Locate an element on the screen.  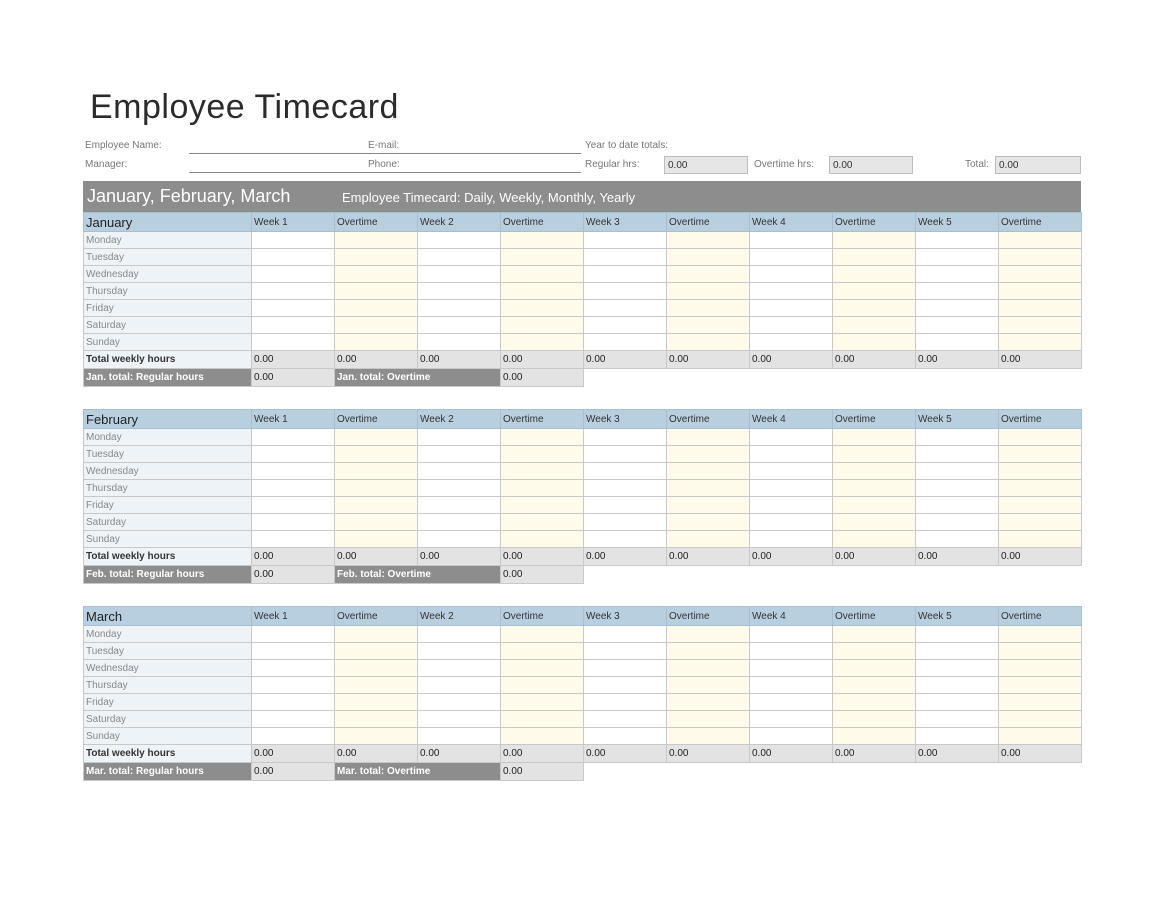
employee-name-field is located at coordinates (302, 153).